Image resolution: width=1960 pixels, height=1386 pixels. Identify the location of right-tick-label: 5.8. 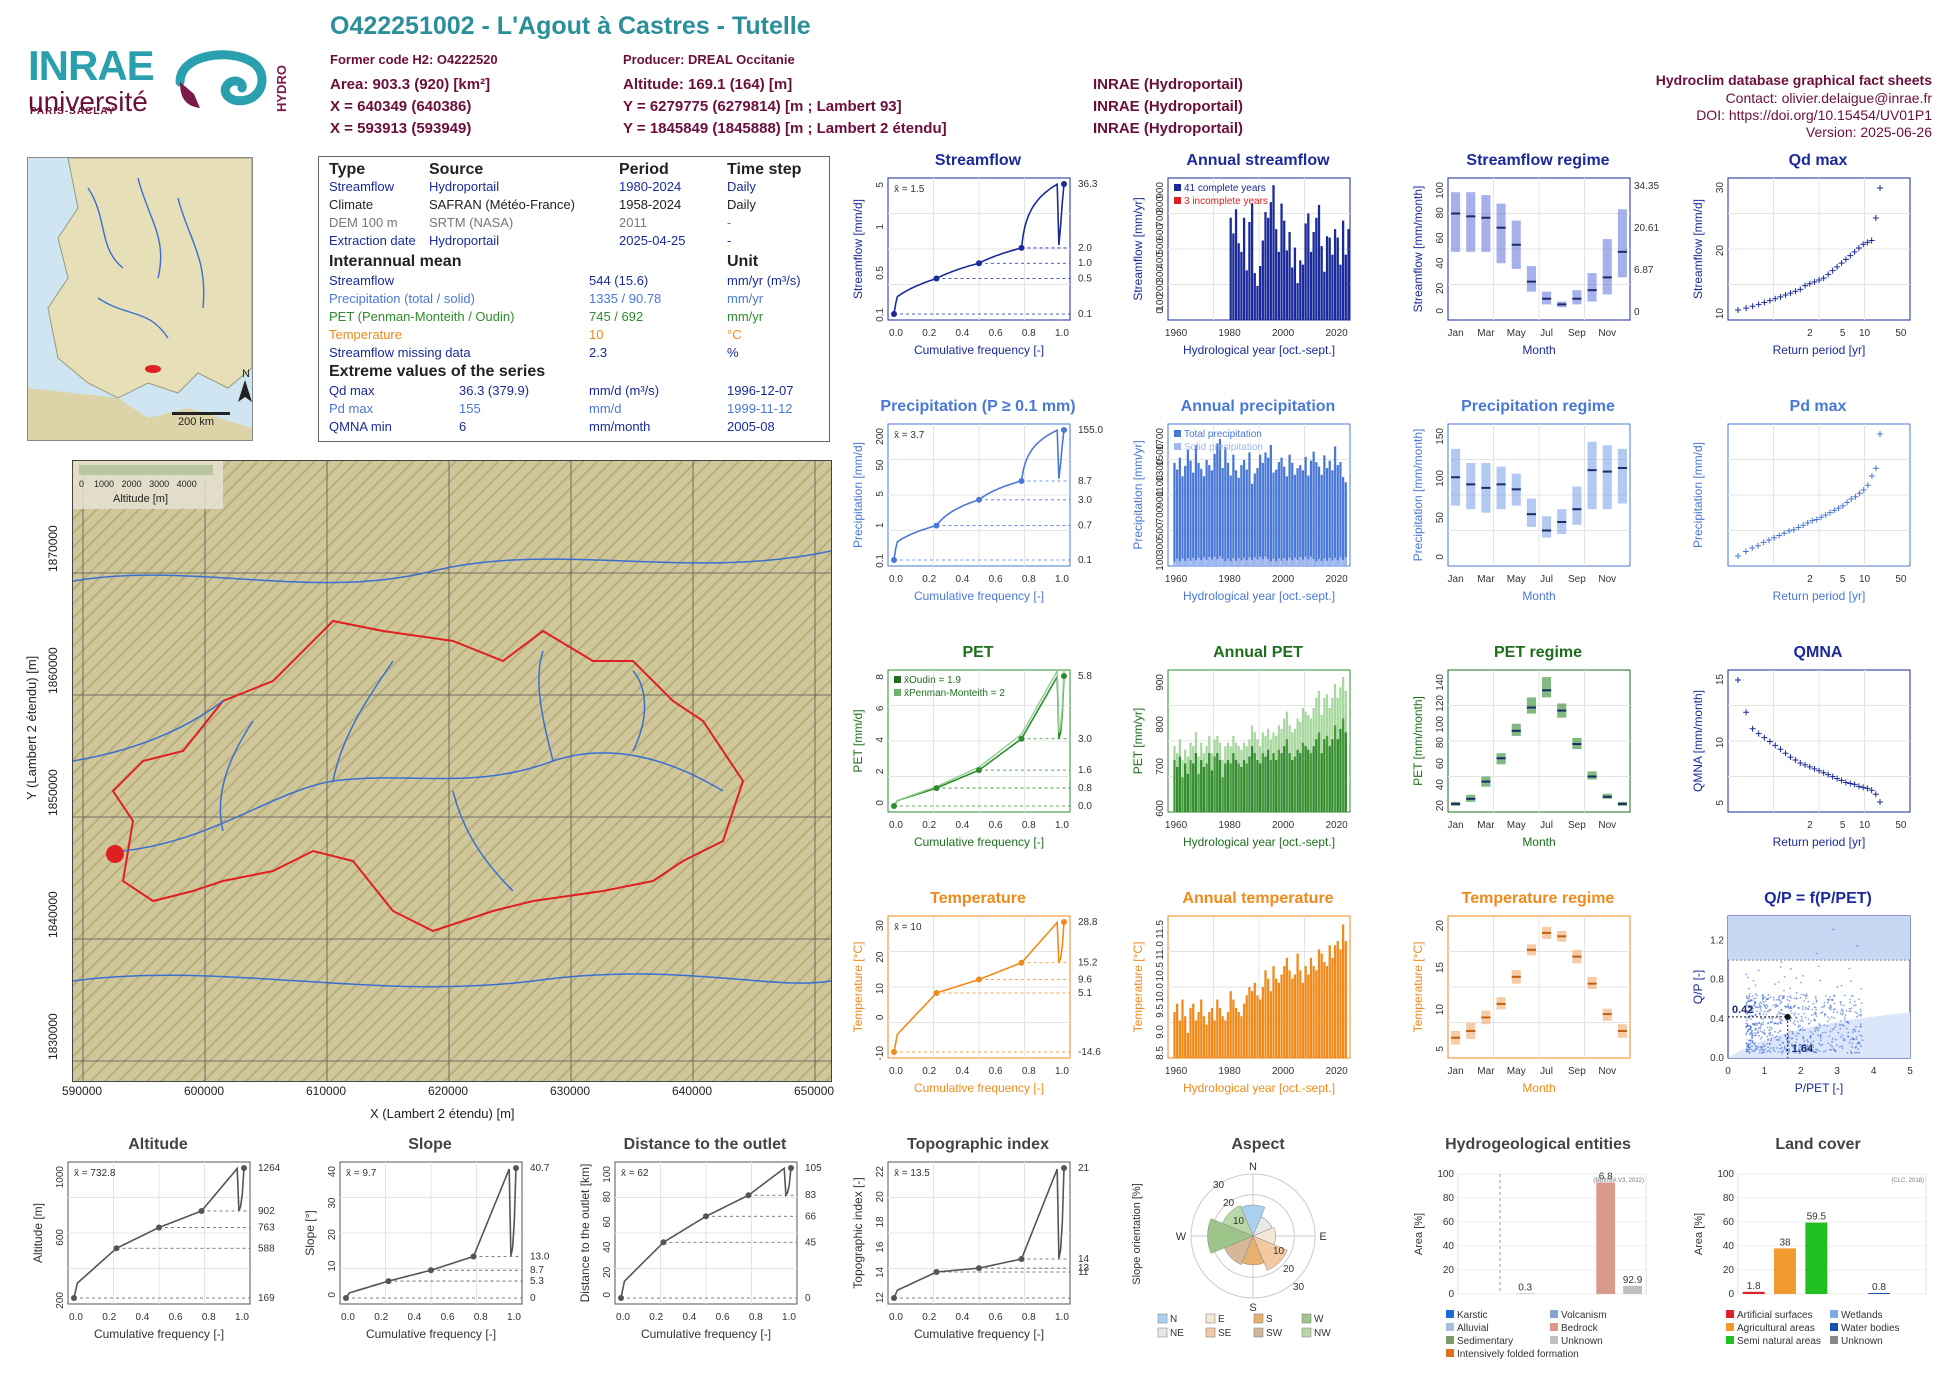
(1085, 676).